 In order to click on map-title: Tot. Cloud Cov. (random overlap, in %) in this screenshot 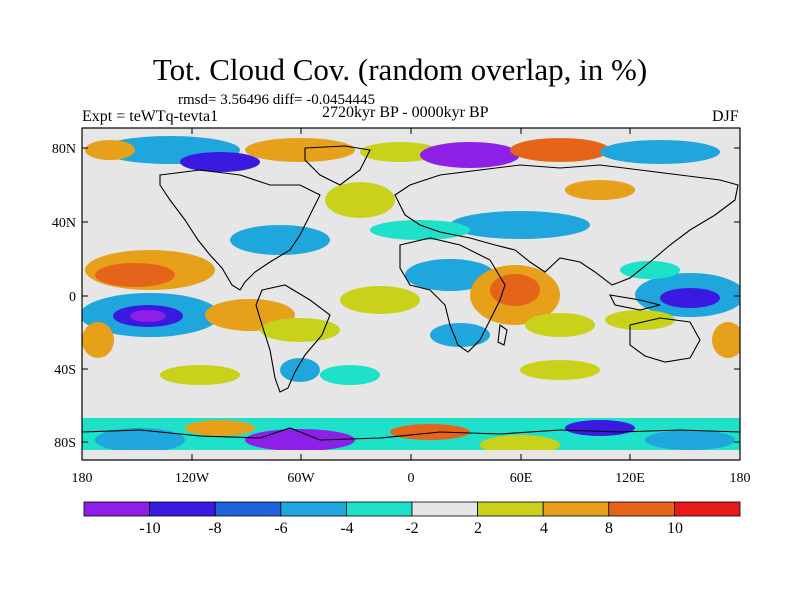, I will do `click(400, 69)`.